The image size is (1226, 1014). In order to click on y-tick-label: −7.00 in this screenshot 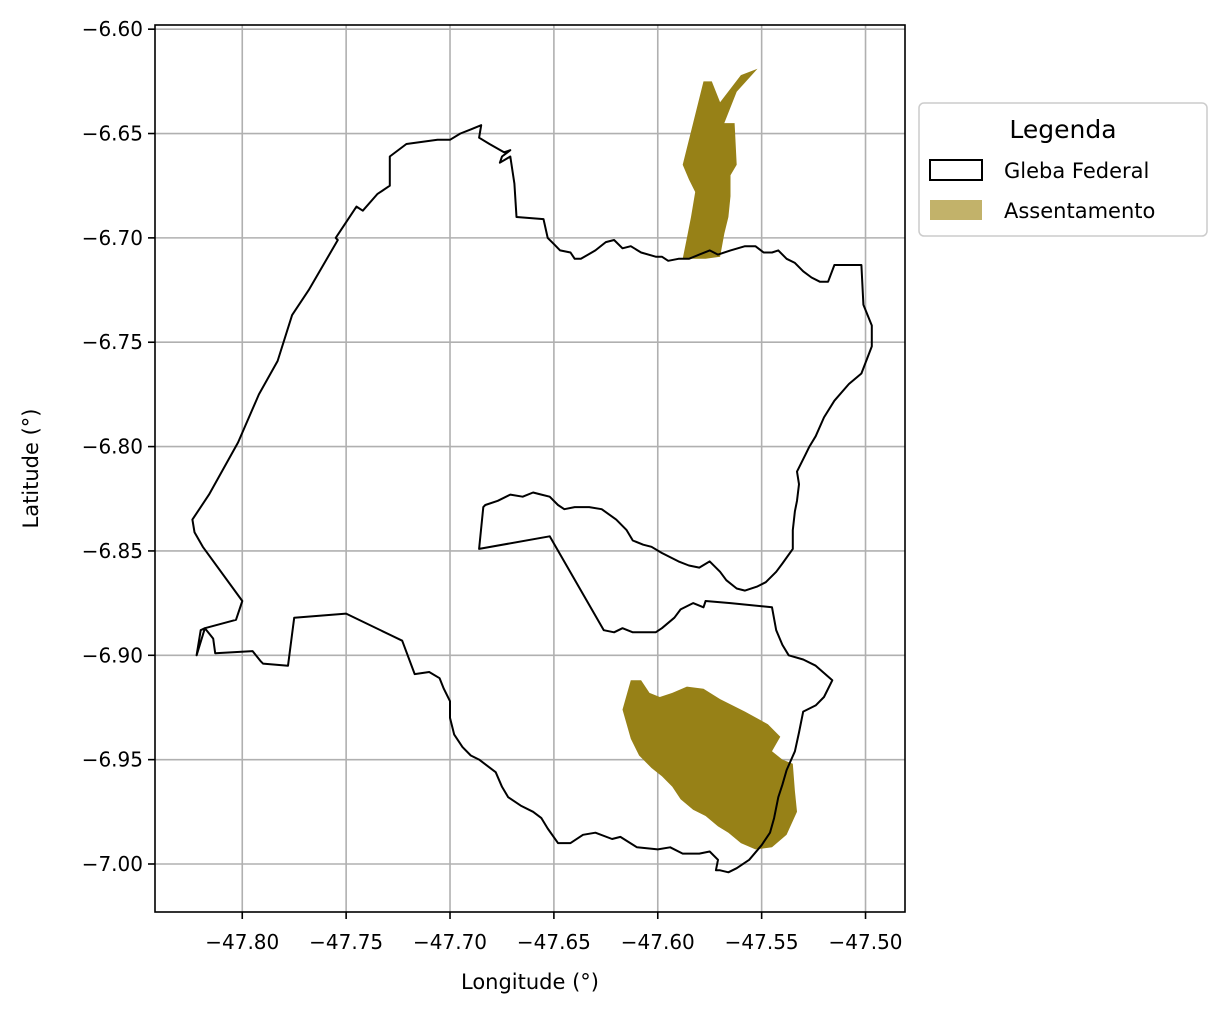, I will do `click(112, 864)`.